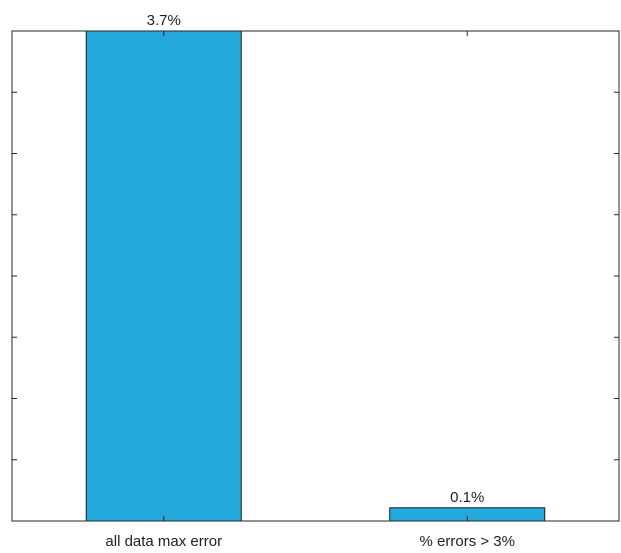 This screenshot has height=553, width=621. I want to click on x-tick-label-0: all data max error, so click(163, 541).